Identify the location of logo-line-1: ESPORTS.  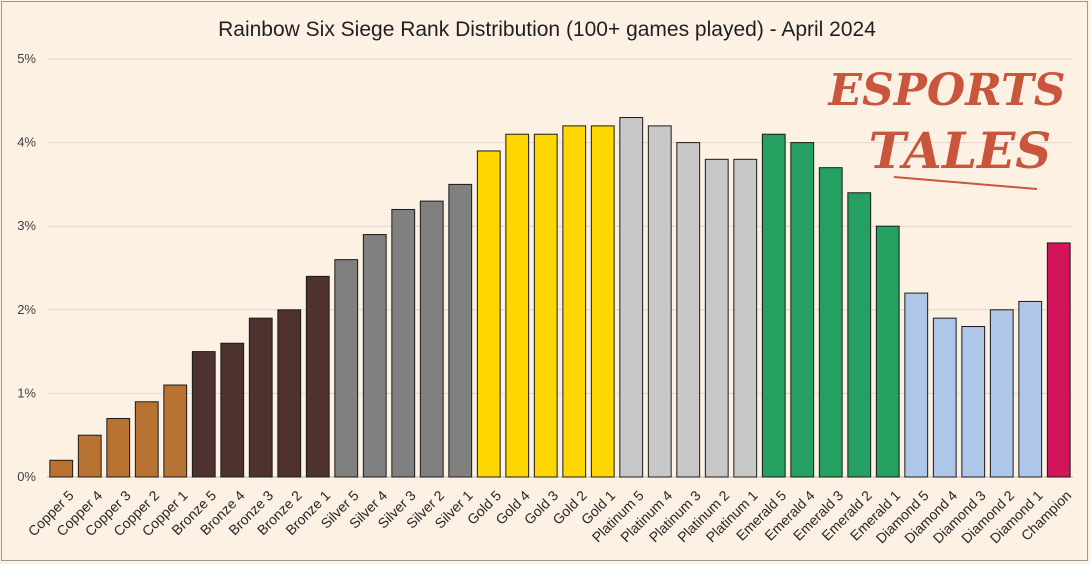
(945, 90).